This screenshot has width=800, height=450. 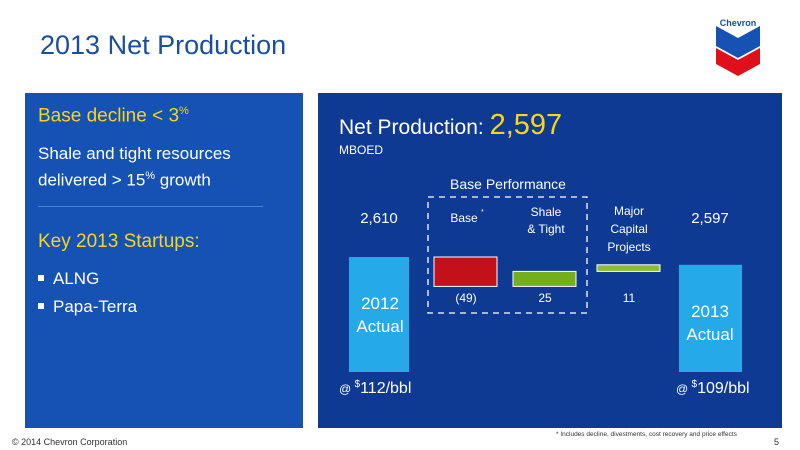 What do you see at coordinates (361, 150) in the screenshot?
I see `chart-unit: MBOED` at bounding box center [361, 150].